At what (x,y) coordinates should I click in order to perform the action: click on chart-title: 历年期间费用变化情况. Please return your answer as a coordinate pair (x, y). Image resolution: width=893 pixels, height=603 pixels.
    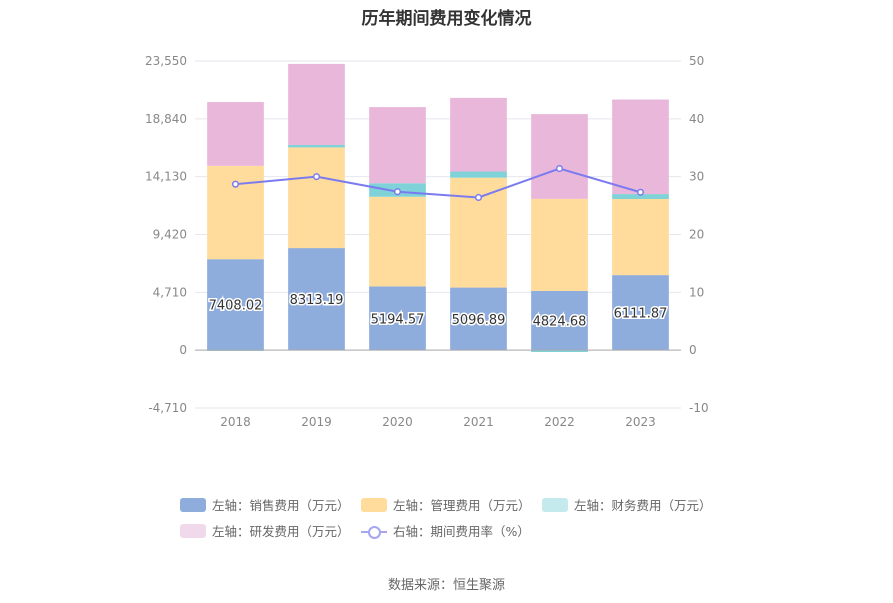
    Looking at the image, I should click on (446, 19).